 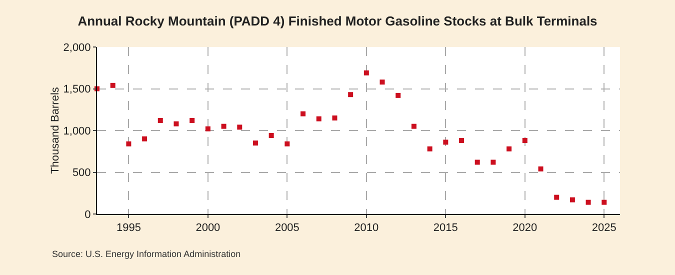 I want to click on x-tick-label: 2000, so click(x=208, y=228).